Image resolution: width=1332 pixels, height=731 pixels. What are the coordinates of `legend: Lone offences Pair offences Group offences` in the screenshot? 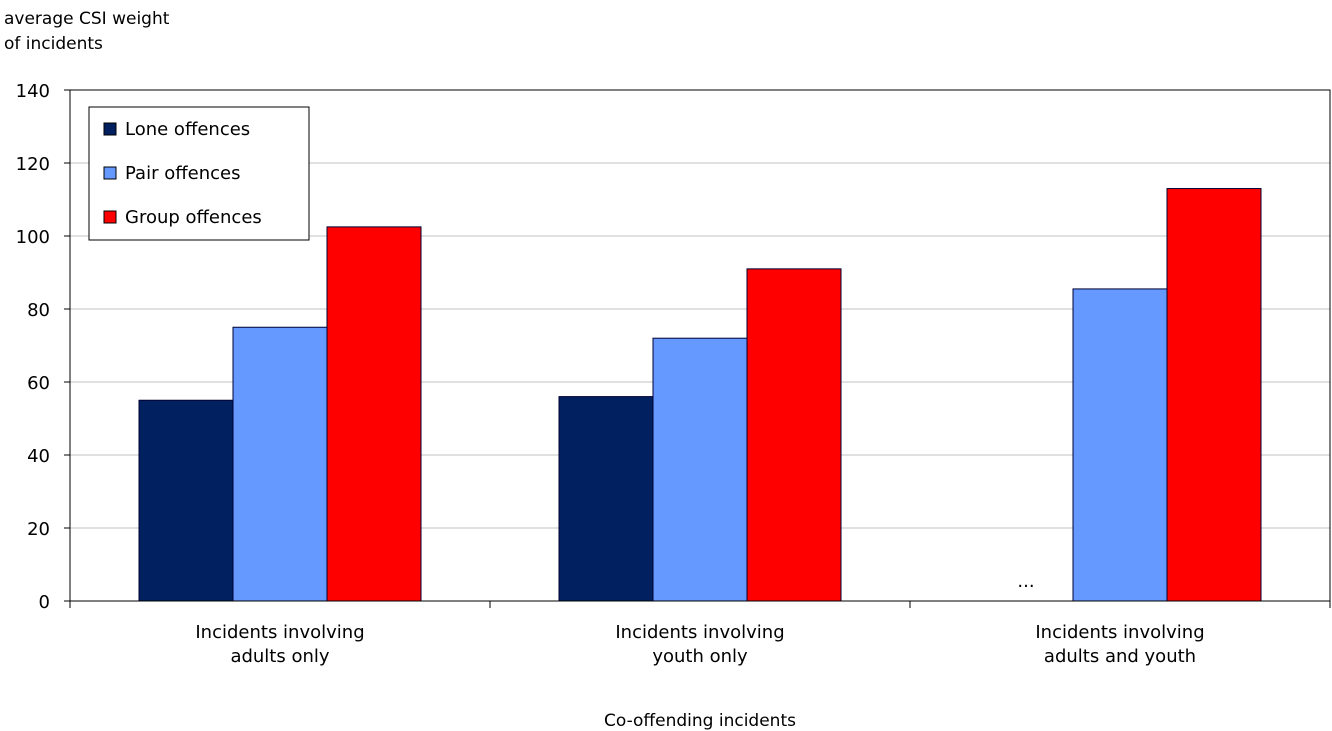 It's located at (199, 173).